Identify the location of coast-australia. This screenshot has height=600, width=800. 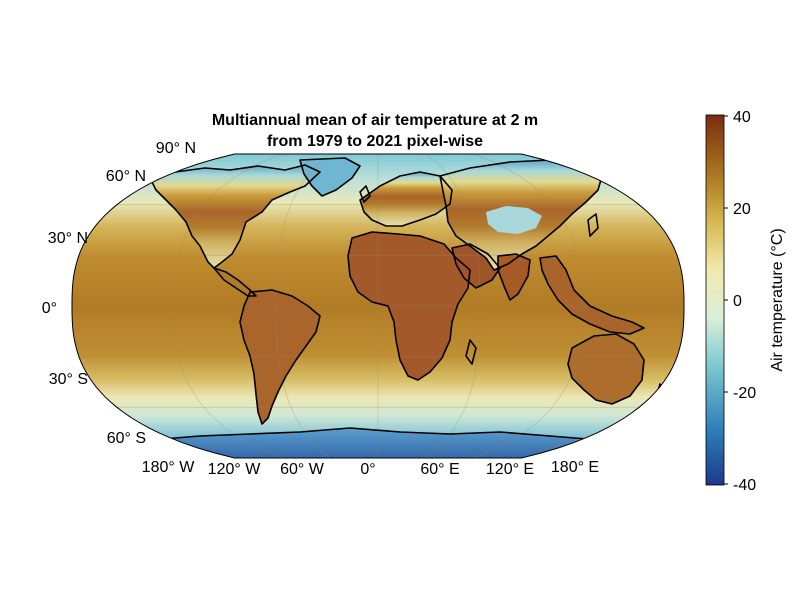
(606, 369).